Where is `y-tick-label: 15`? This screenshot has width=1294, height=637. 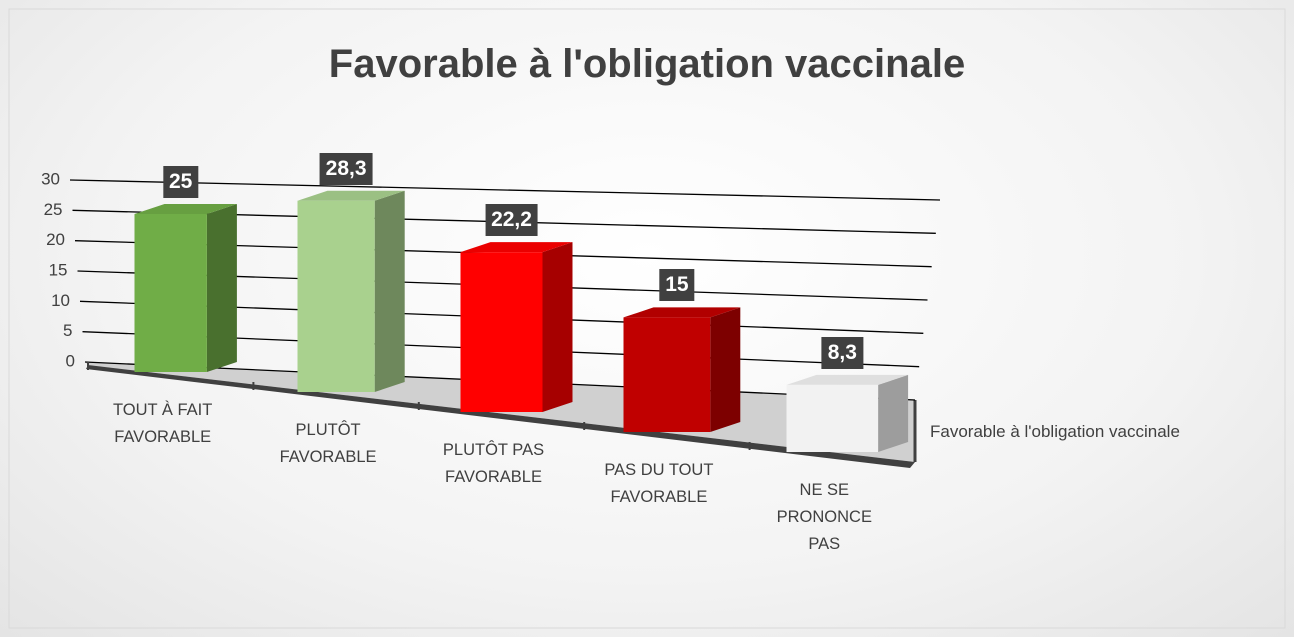
y-tick-label: 15 is located at coordinates (58, 269).